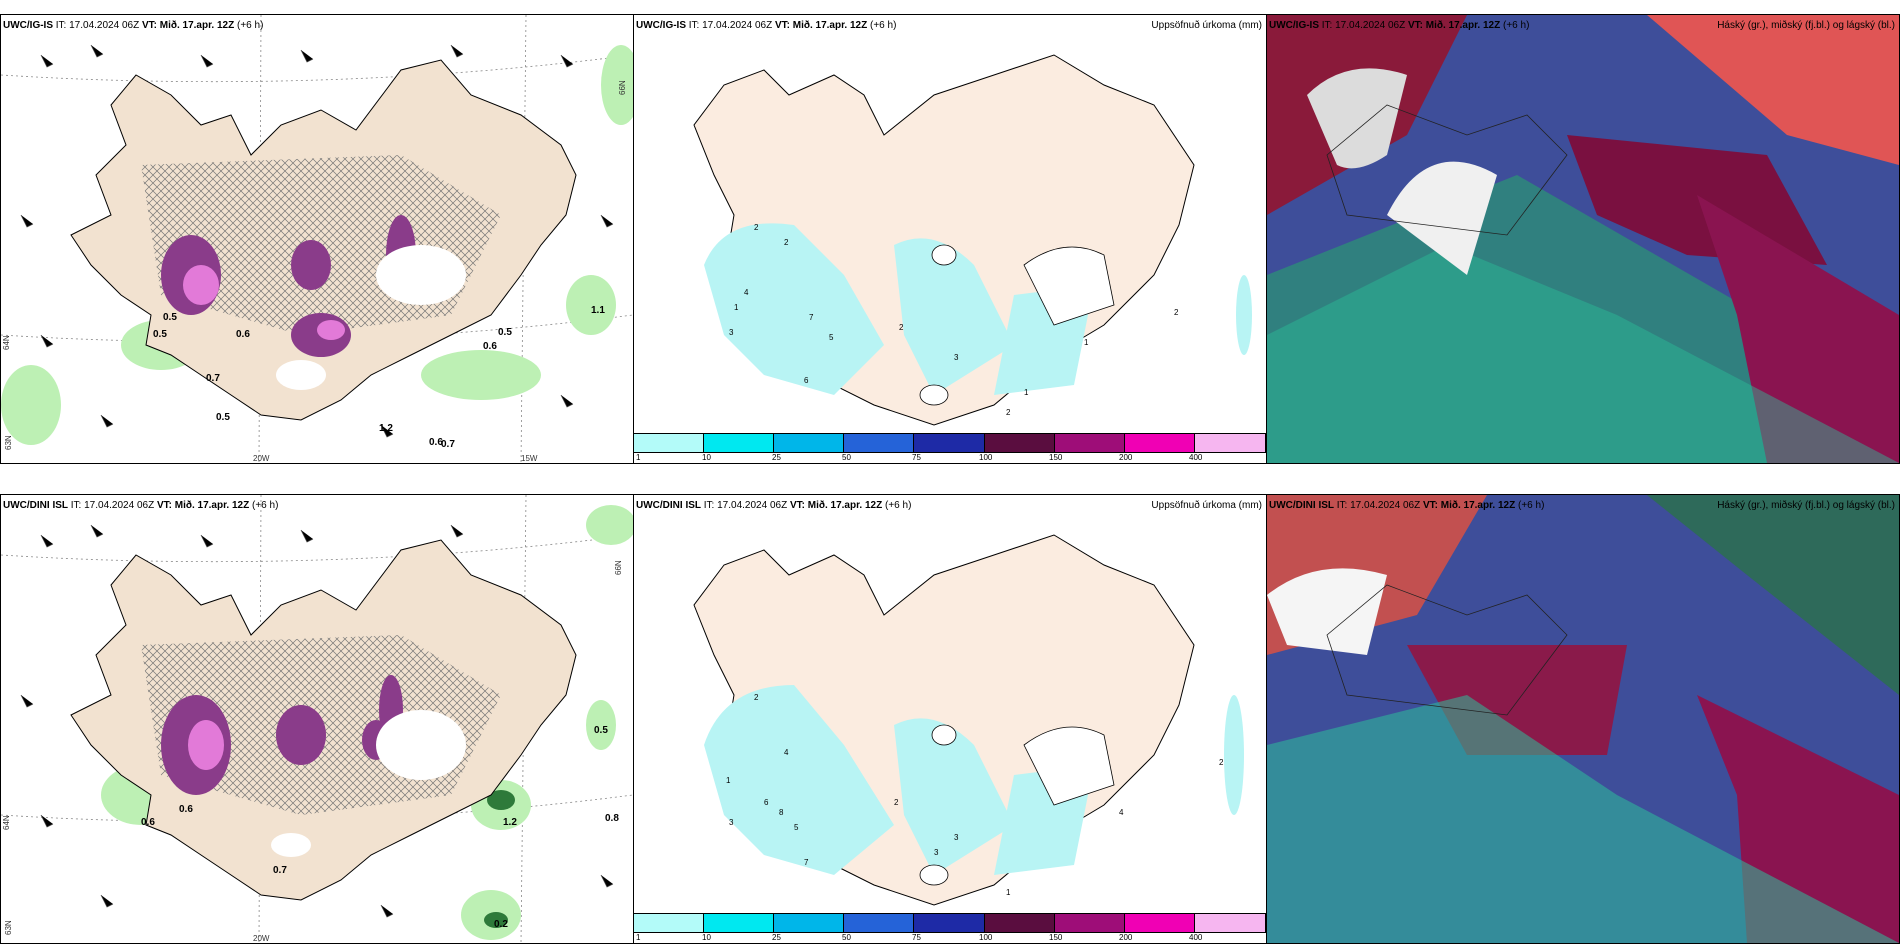 Image resolution: width=1900 pixels, height=950 pixels. What do you see at coordinates (598, 310) in the screenshot?
I see `precip-label: 1.1` at bounding box center [598, 310].